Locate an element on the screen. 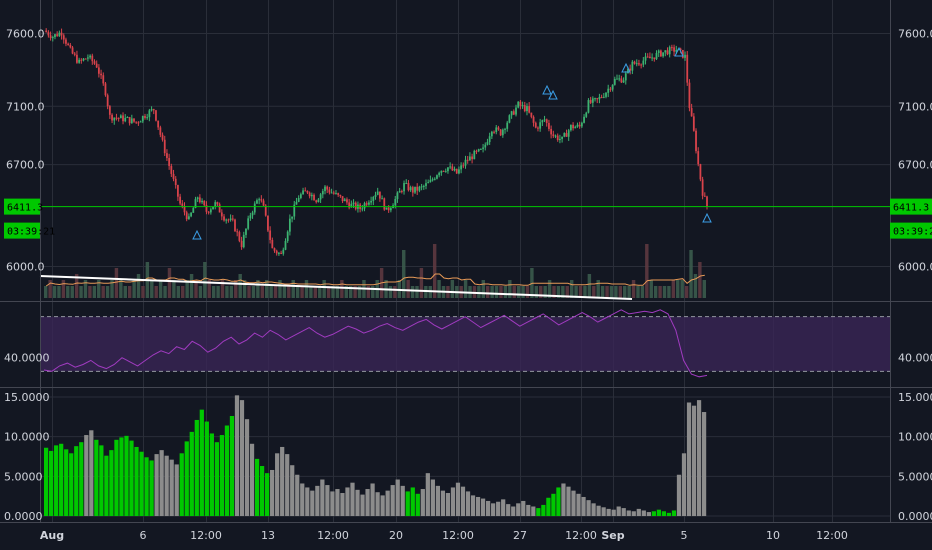 The image size is (932, 550). trendline is located at coordinates (336, 287).